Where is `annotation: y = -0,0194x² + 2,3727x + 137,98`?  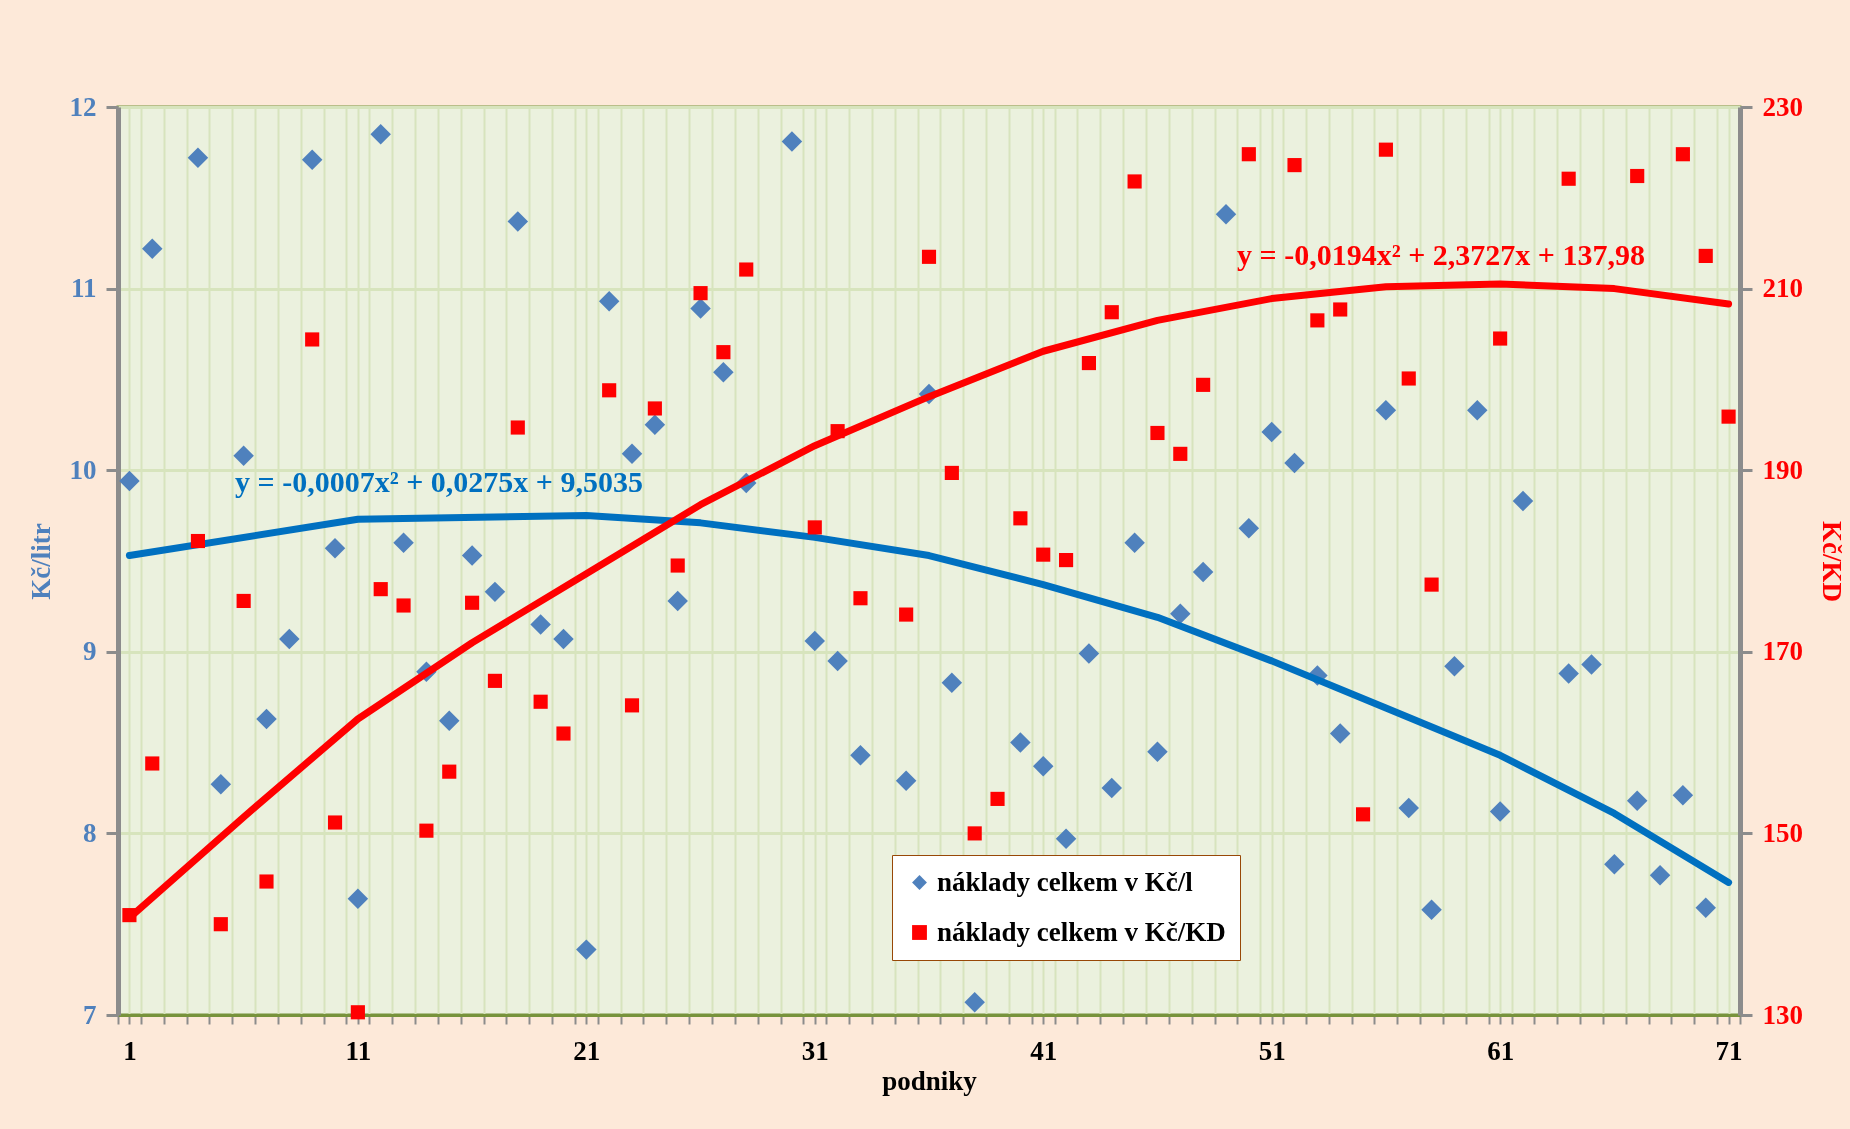 annotation: y = -0,0194x² + 2,3727x + 137,98 is located at coordinates (1441, 254).